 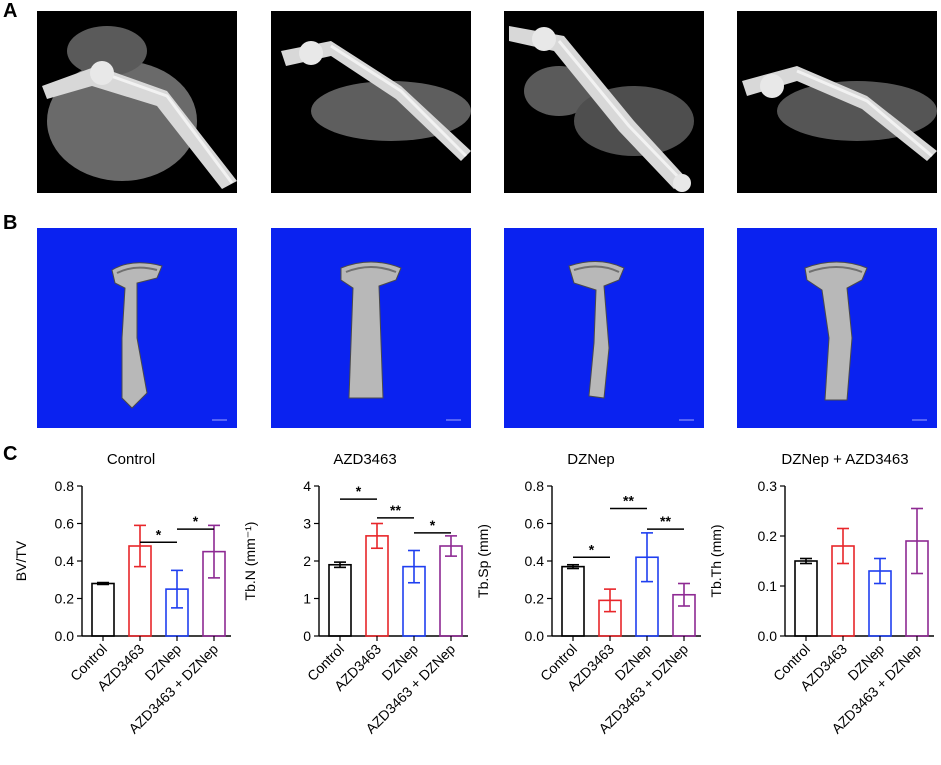 I want to click on recon-image-dznep-azd3463, so click(x=837, y=328).